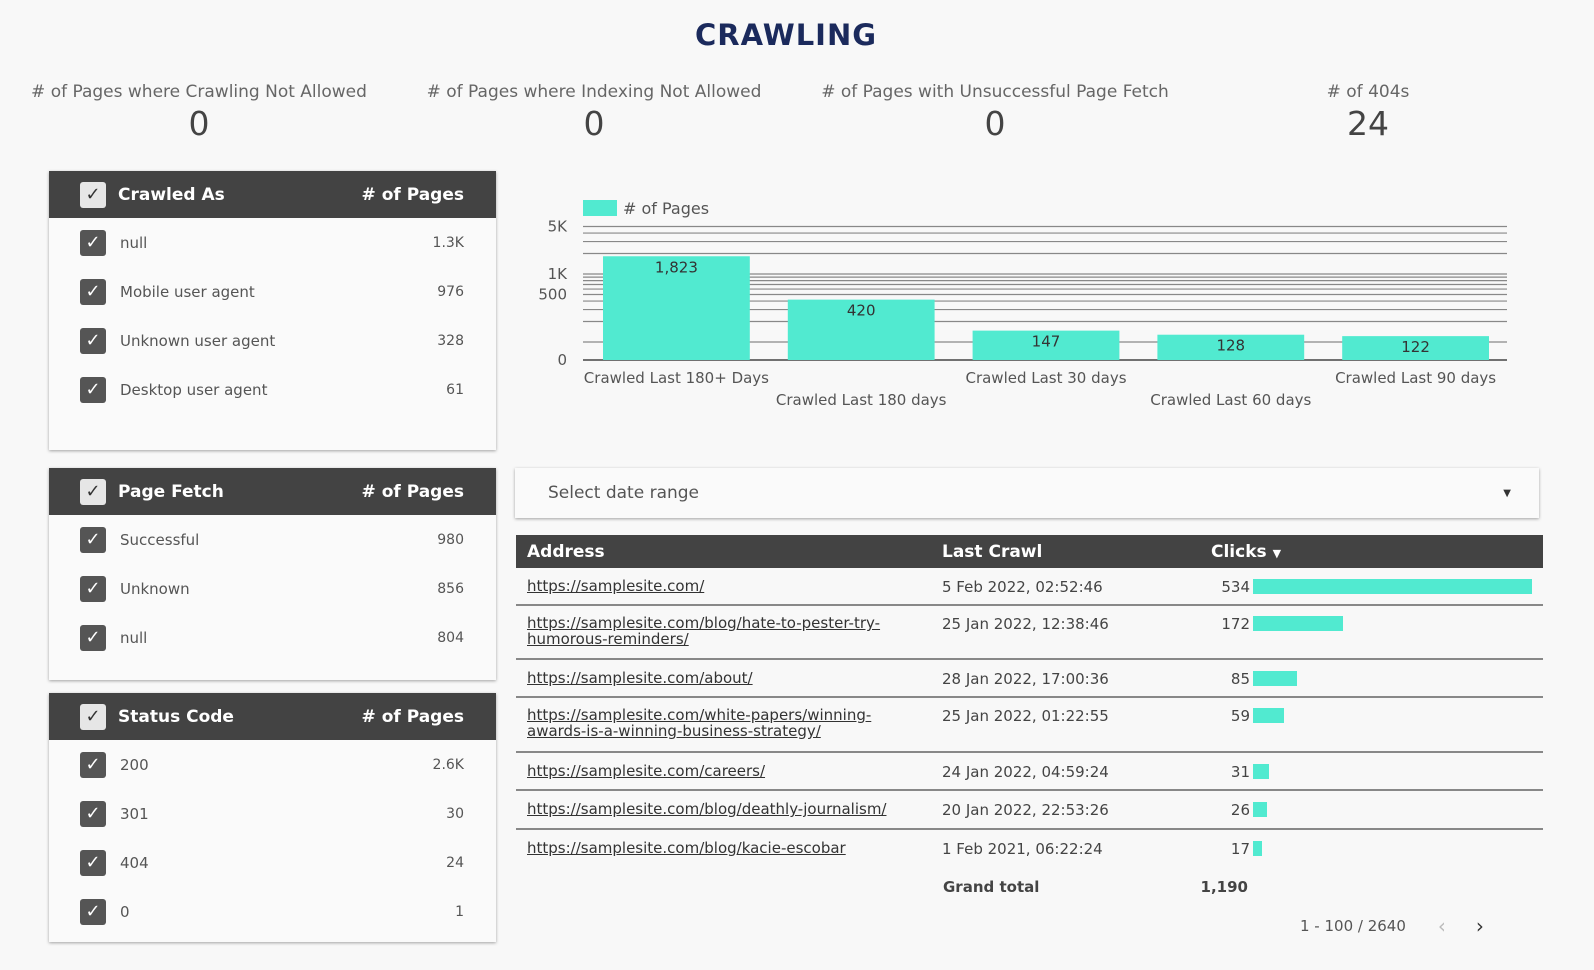 The width and height of the screenshot is (1594, 970). I want to click on filter-option-label: null, so click(134, 637).